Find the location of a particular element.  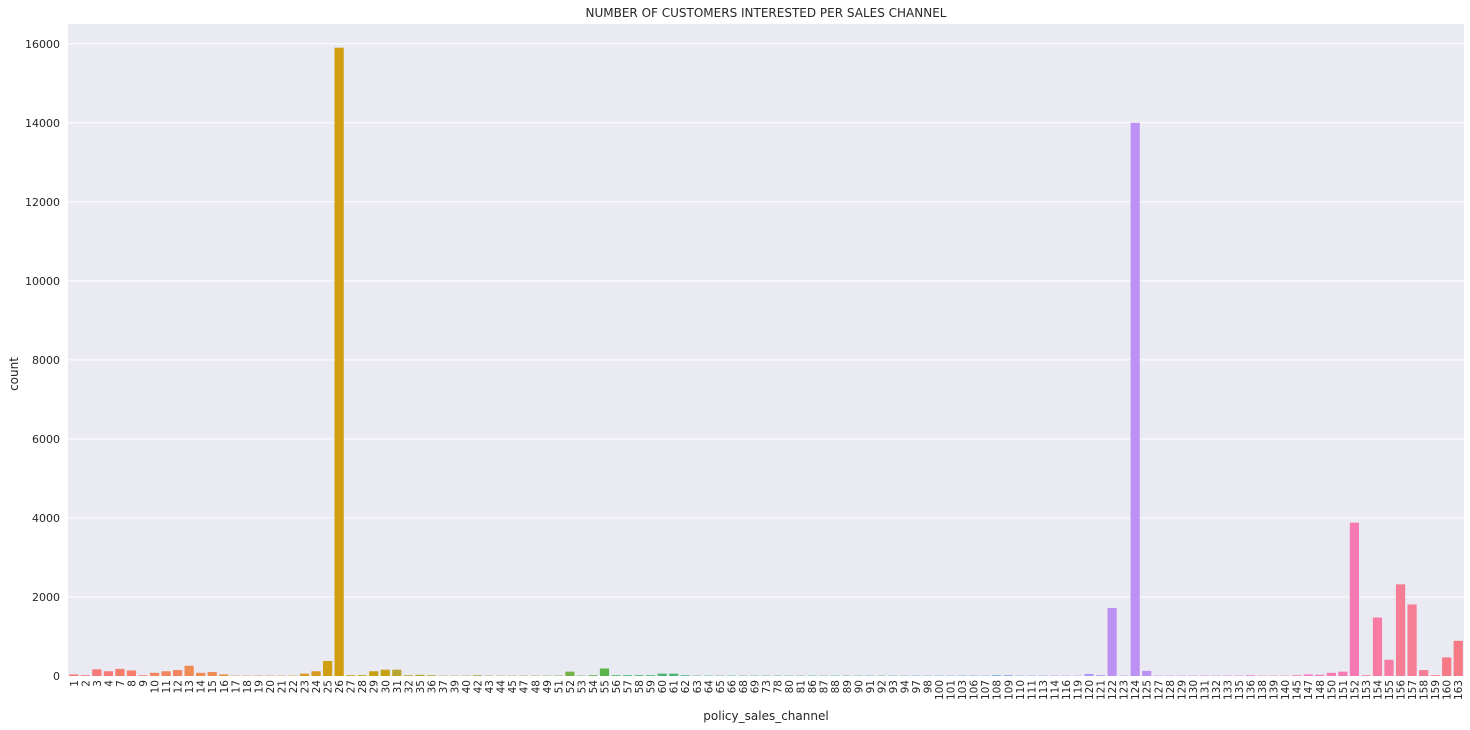

x-tick-label: 111 is located at coordinates (1032, 690).